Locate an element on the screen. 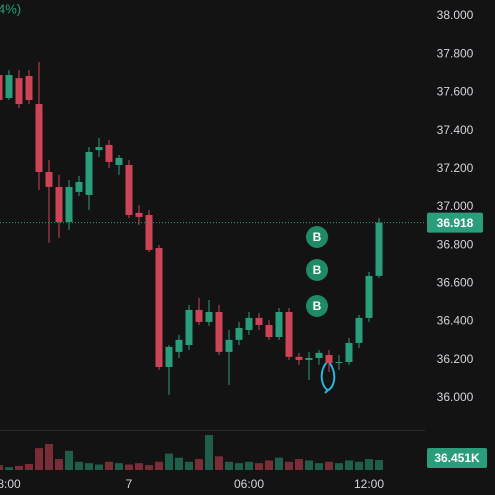 The width and height of the screenshot is (495, 495). last-price-label: 36.918 is located at coordinates (455, 223).